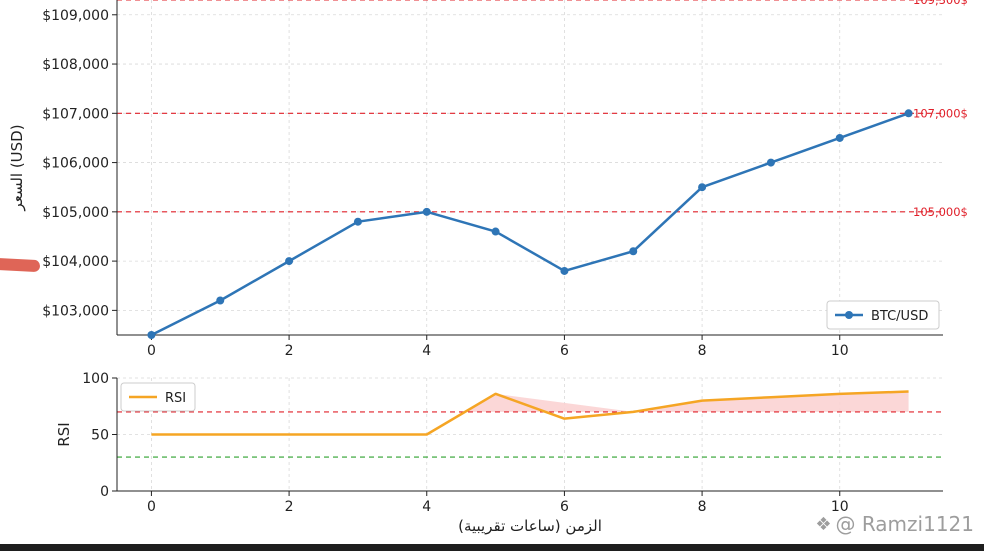 The image size is (984, 551). What do you see at coordinates (20, 265) in the screenshot?
I see `red-highlight-mark` at bounding box center [20, 265].